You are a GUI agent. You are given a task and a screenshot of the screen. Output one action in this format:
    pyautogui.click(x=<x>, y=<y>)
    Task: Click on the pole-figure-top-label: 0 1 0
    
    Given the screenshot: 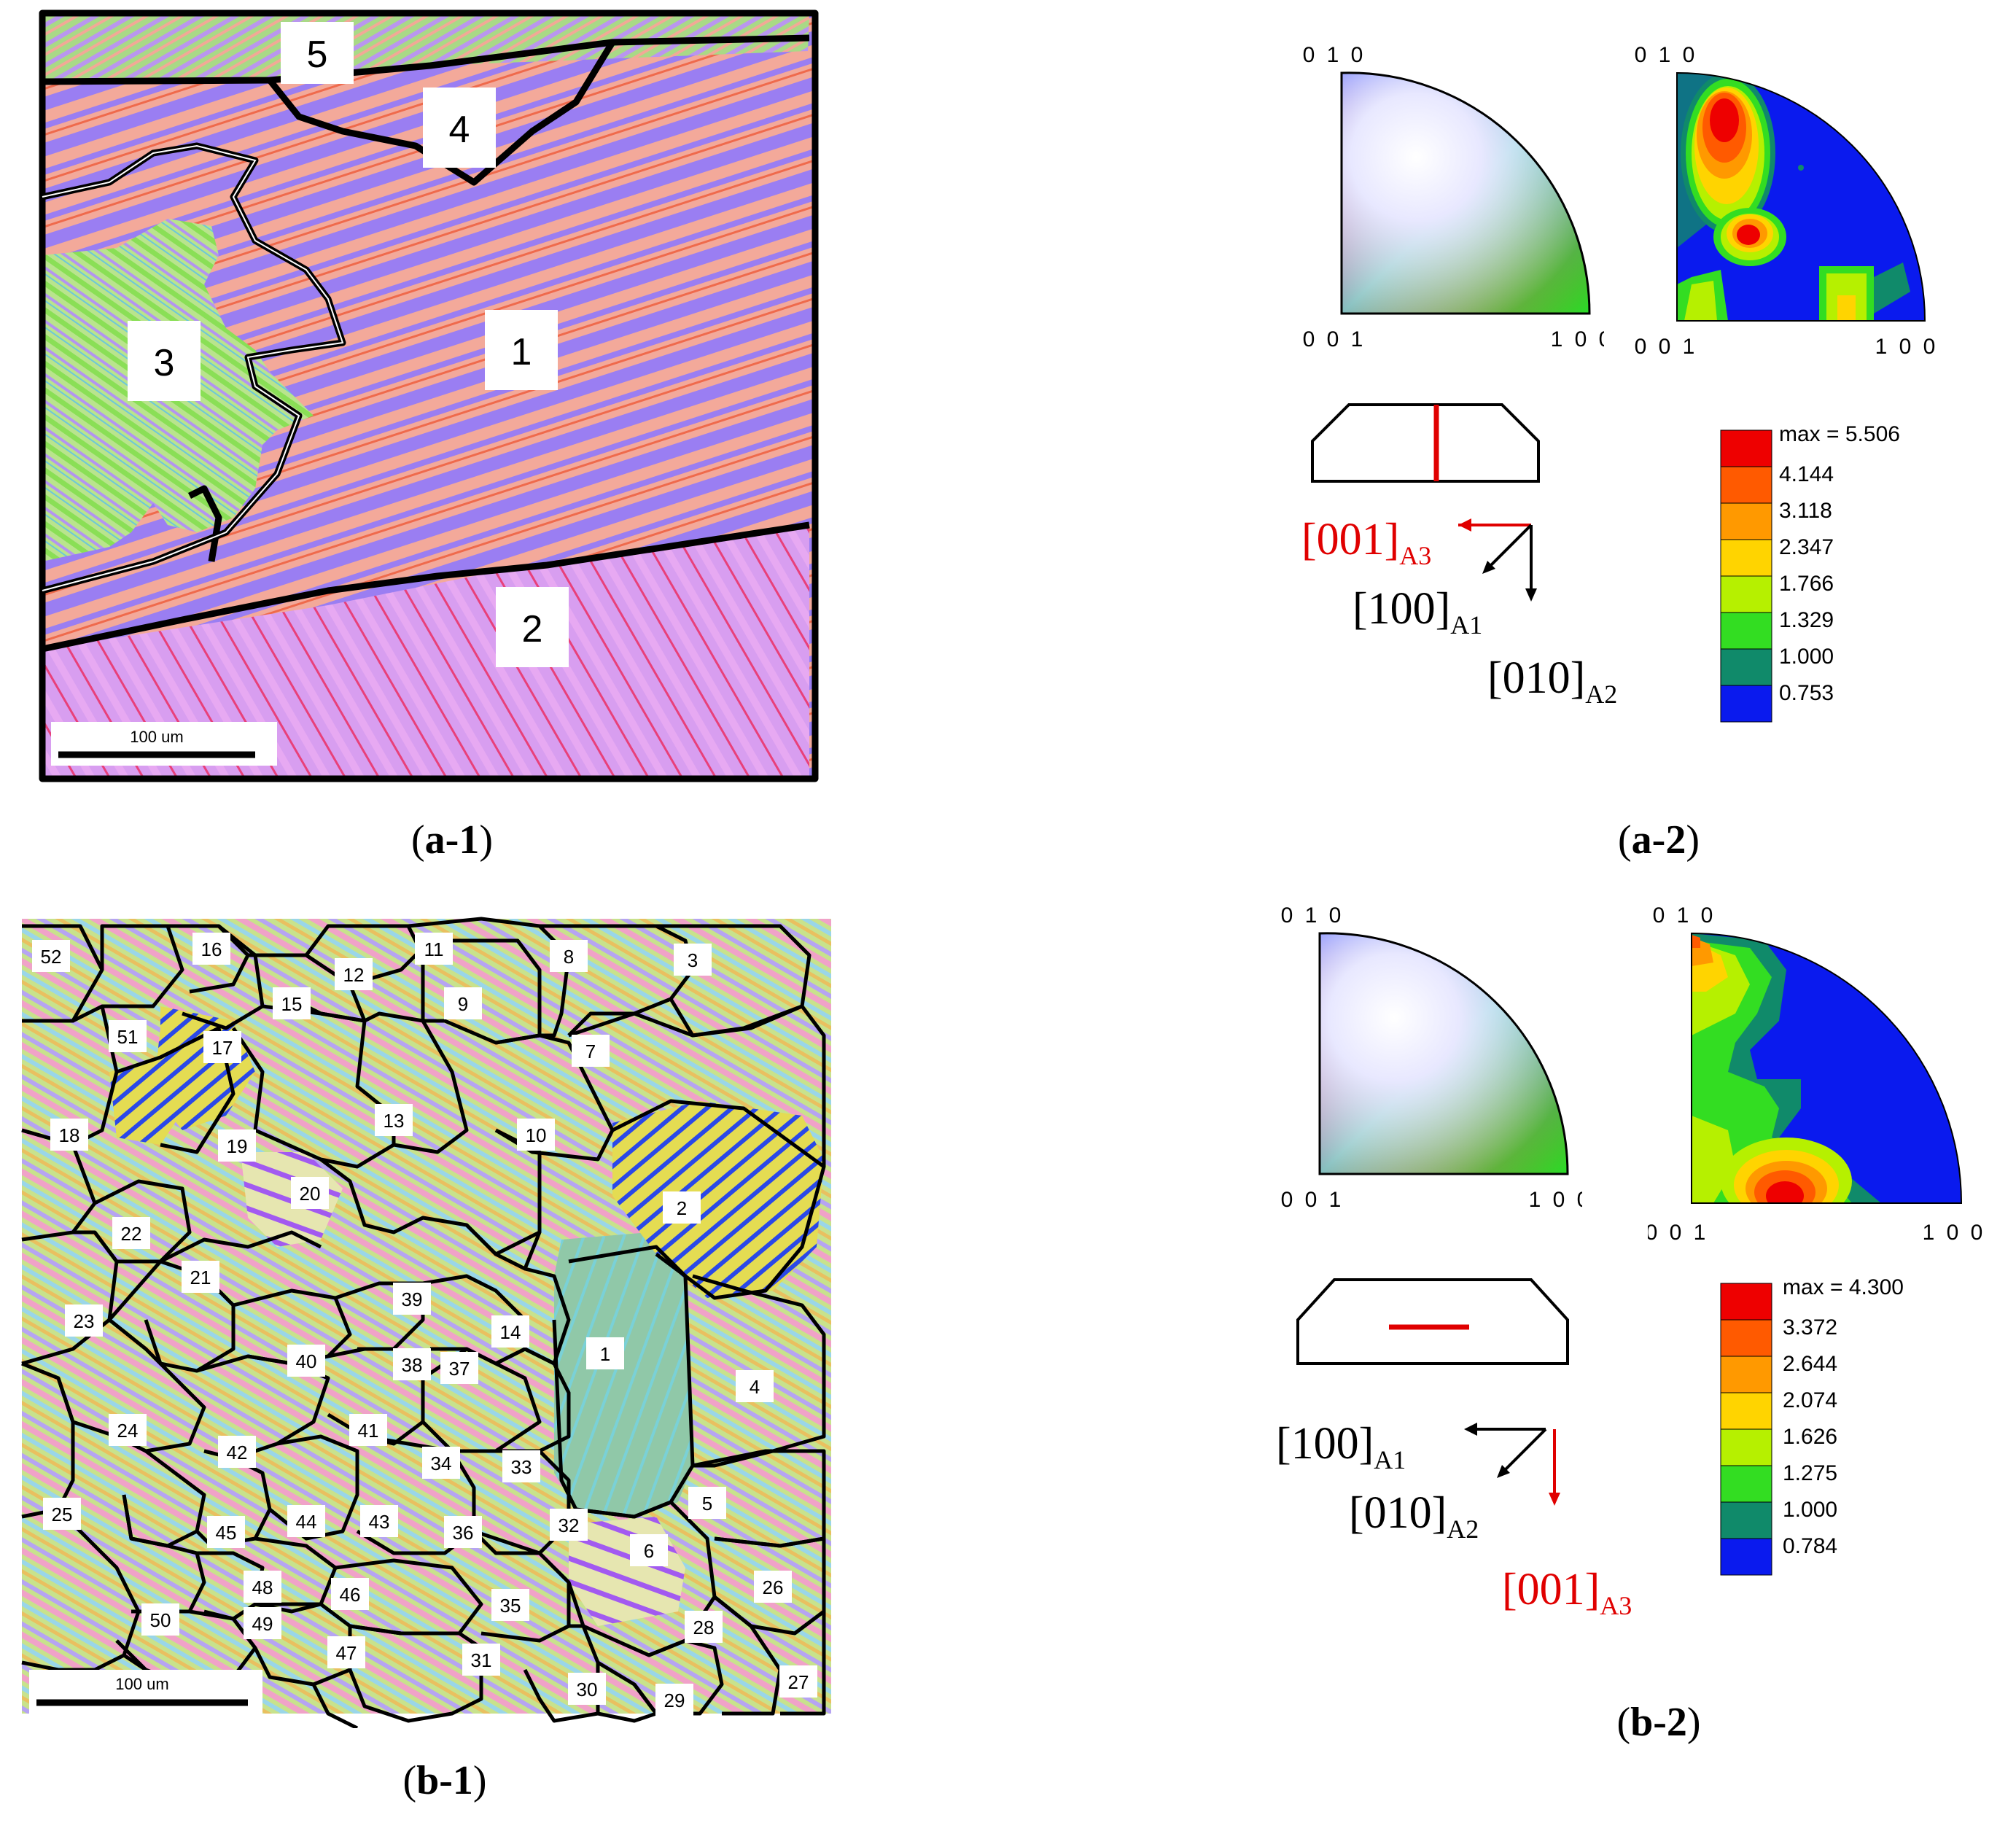 What is the action you would take?
    pyautogui.click(x=1666, y=55)
    